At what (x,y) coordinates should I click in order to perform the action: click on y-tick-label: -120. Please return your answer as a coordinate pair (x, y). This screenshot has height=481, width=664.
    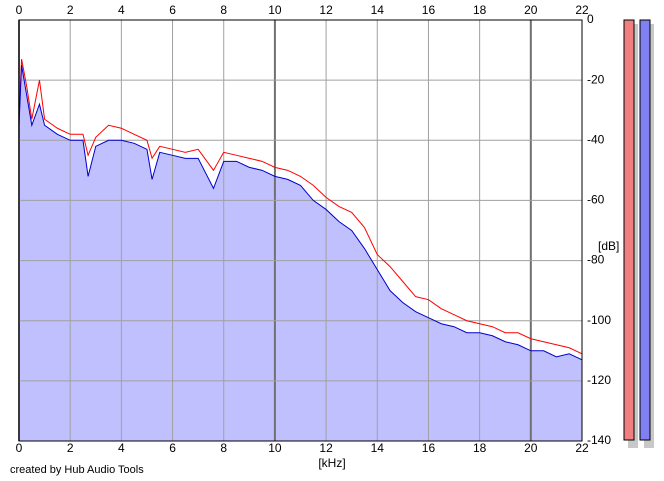
    Looking at the image, I should click on (599, 380).